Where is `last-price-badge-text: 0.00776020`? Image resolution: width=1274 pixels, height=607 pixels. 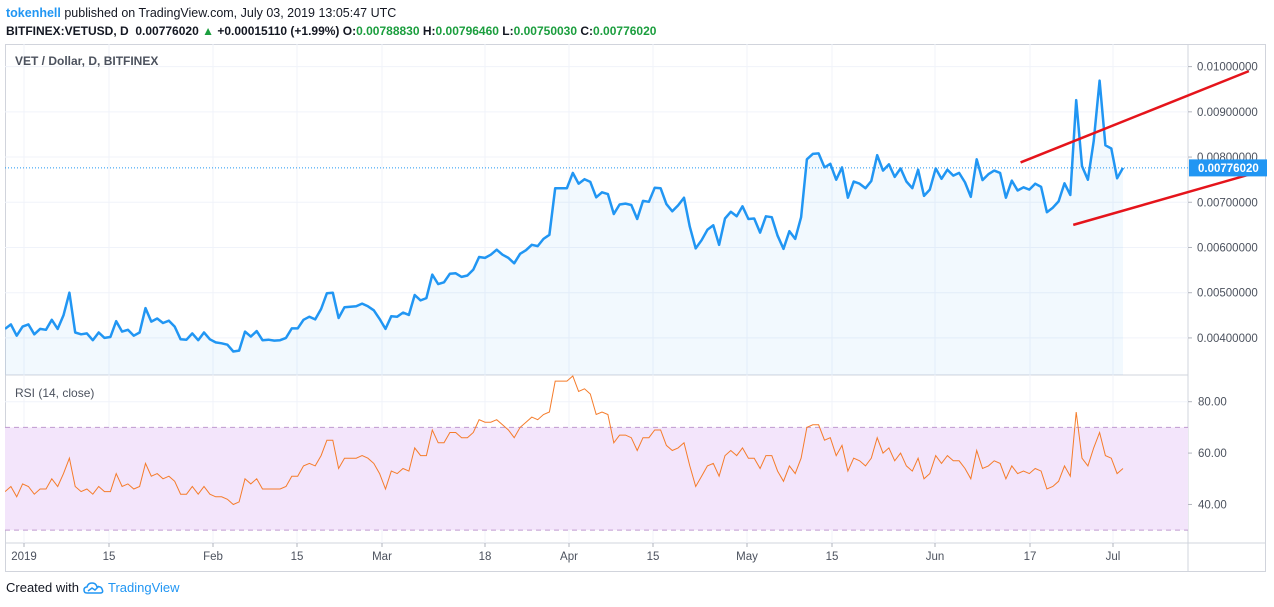 last-price-badge-text: 0.00776020 is located at coordinates (1228, 169).